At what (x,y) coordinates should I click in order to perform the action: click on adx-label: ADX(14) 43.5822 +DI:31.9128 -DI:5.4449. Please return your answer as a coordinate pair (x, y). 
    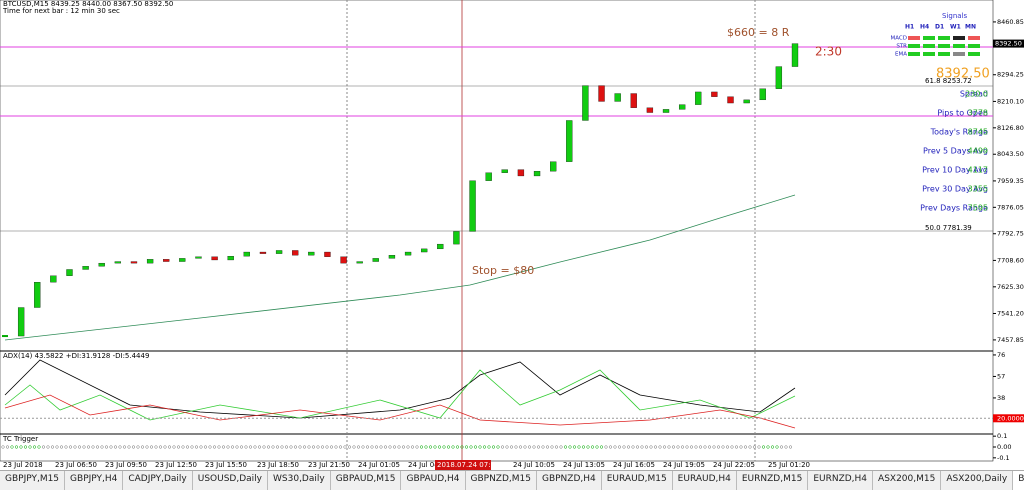
    Looking at the image, I should click on (76, 356).